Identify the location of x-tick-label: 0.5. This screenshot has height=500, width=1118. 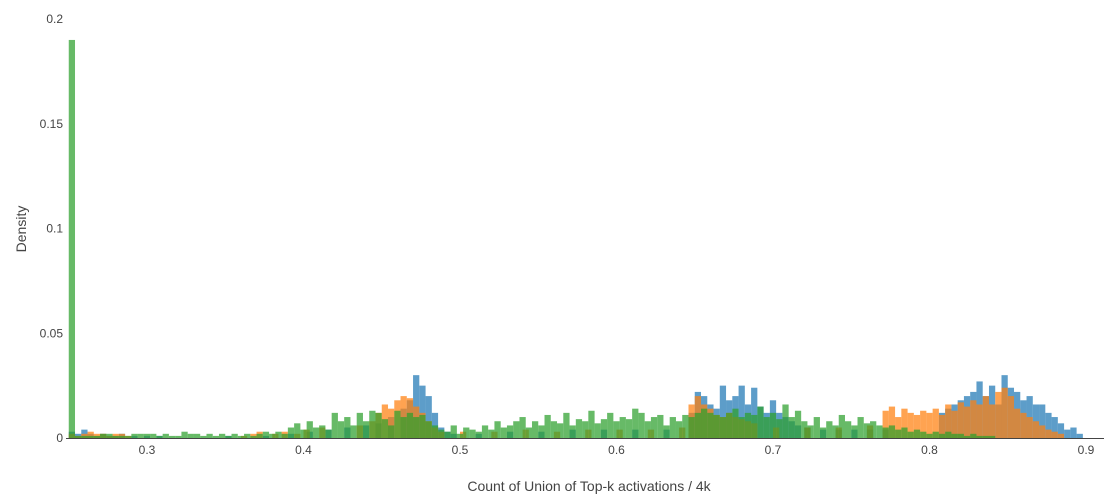
(460, 450).